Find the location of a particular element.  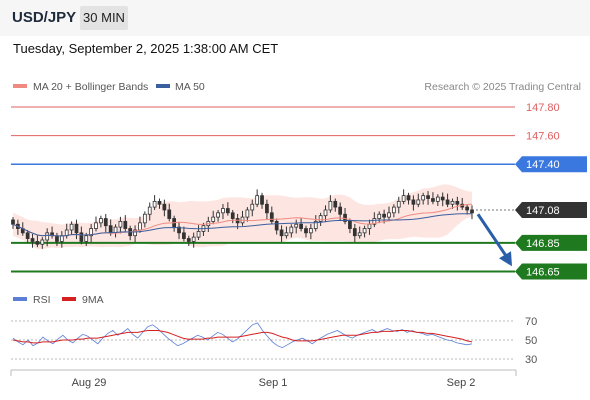

x-axis-label: Sep 1 is located at coordinates (273, 383).